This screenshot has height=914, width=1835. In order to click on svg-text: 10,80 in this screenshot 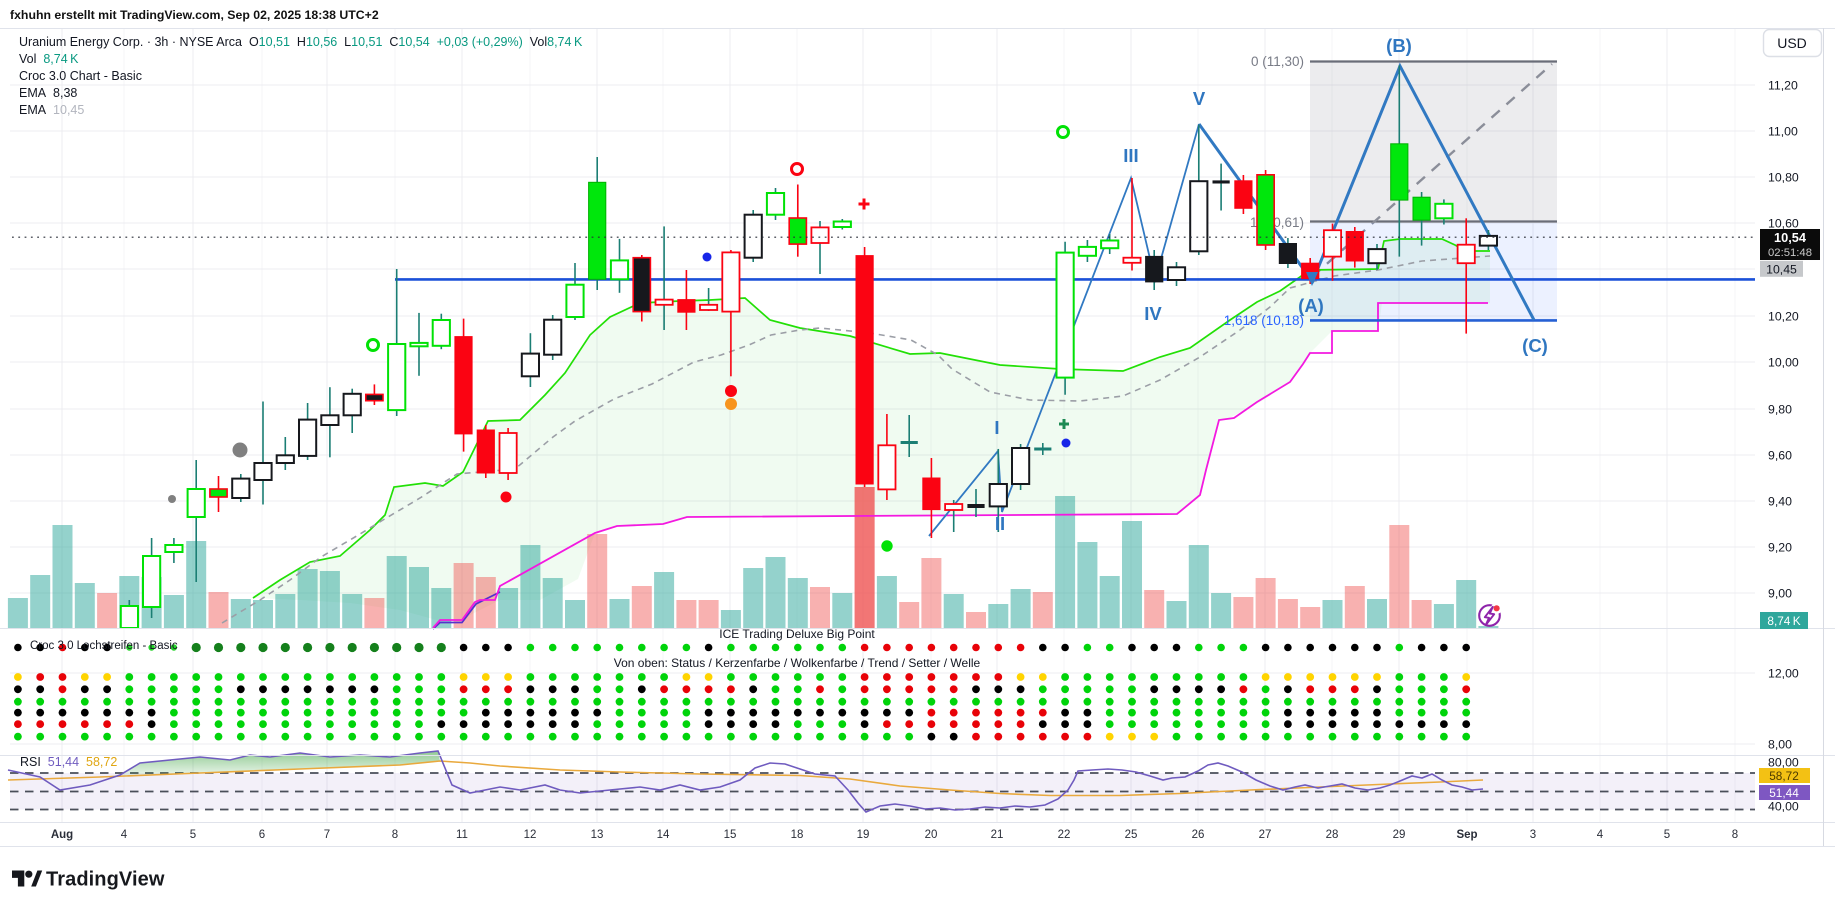, I will do `click(1783, 178)`.